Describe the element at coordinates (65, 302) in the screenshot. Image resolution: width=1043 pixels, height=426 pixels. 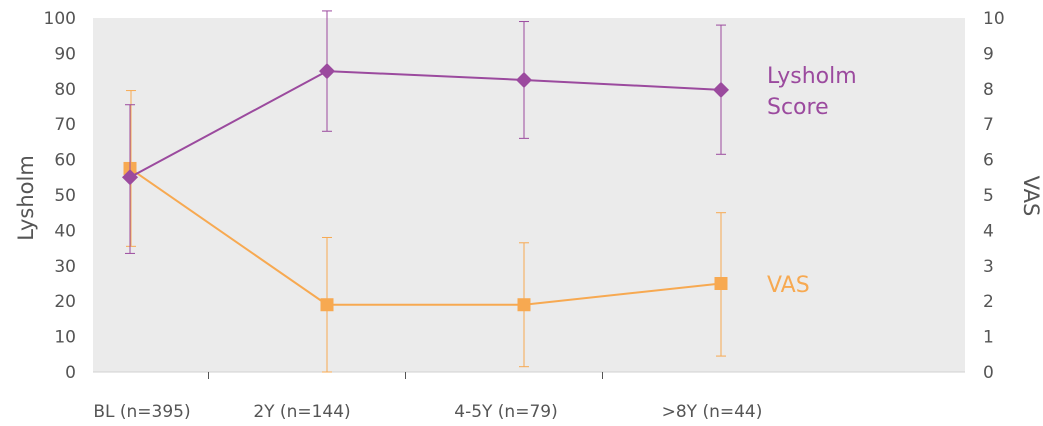
I see `left-axis-tick-label: 20` at that location.